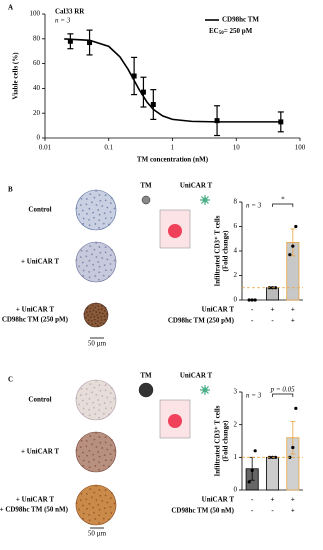 Image resolution: width=323 pixels, height=550 pixels. What do you see at coordinates (37, 113) in the screenshot?
I see `y-tick-label: 20` at bounding box center [37, 113].